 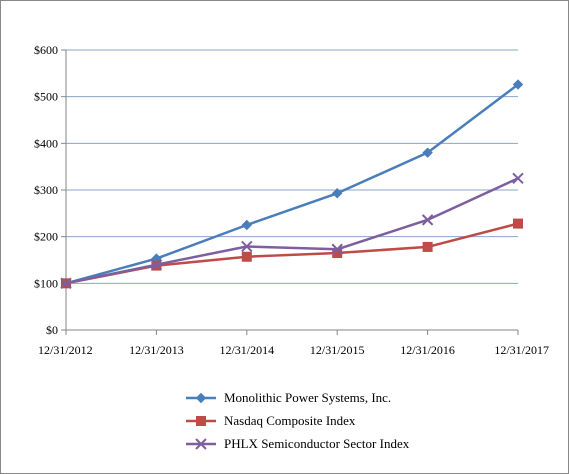 What do you see at coordinates (46, 50) in the screenshot?
I see `y-tick-label: $600` at bounding box center [46, 50].